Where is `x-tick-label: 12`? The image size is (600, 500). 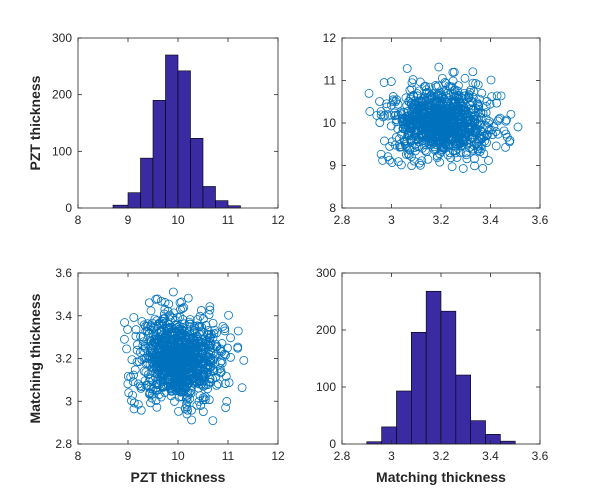
x-tick-label: 12 is located at coordinates (278, 456).